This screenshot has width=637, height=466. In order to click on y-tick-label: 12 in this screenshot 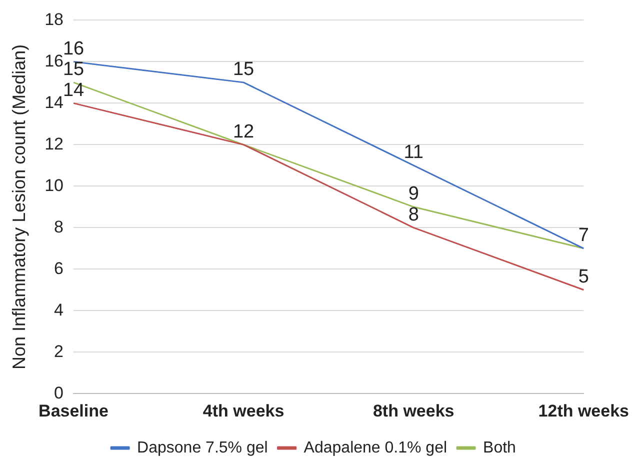, I will do `click(54, 144)`.